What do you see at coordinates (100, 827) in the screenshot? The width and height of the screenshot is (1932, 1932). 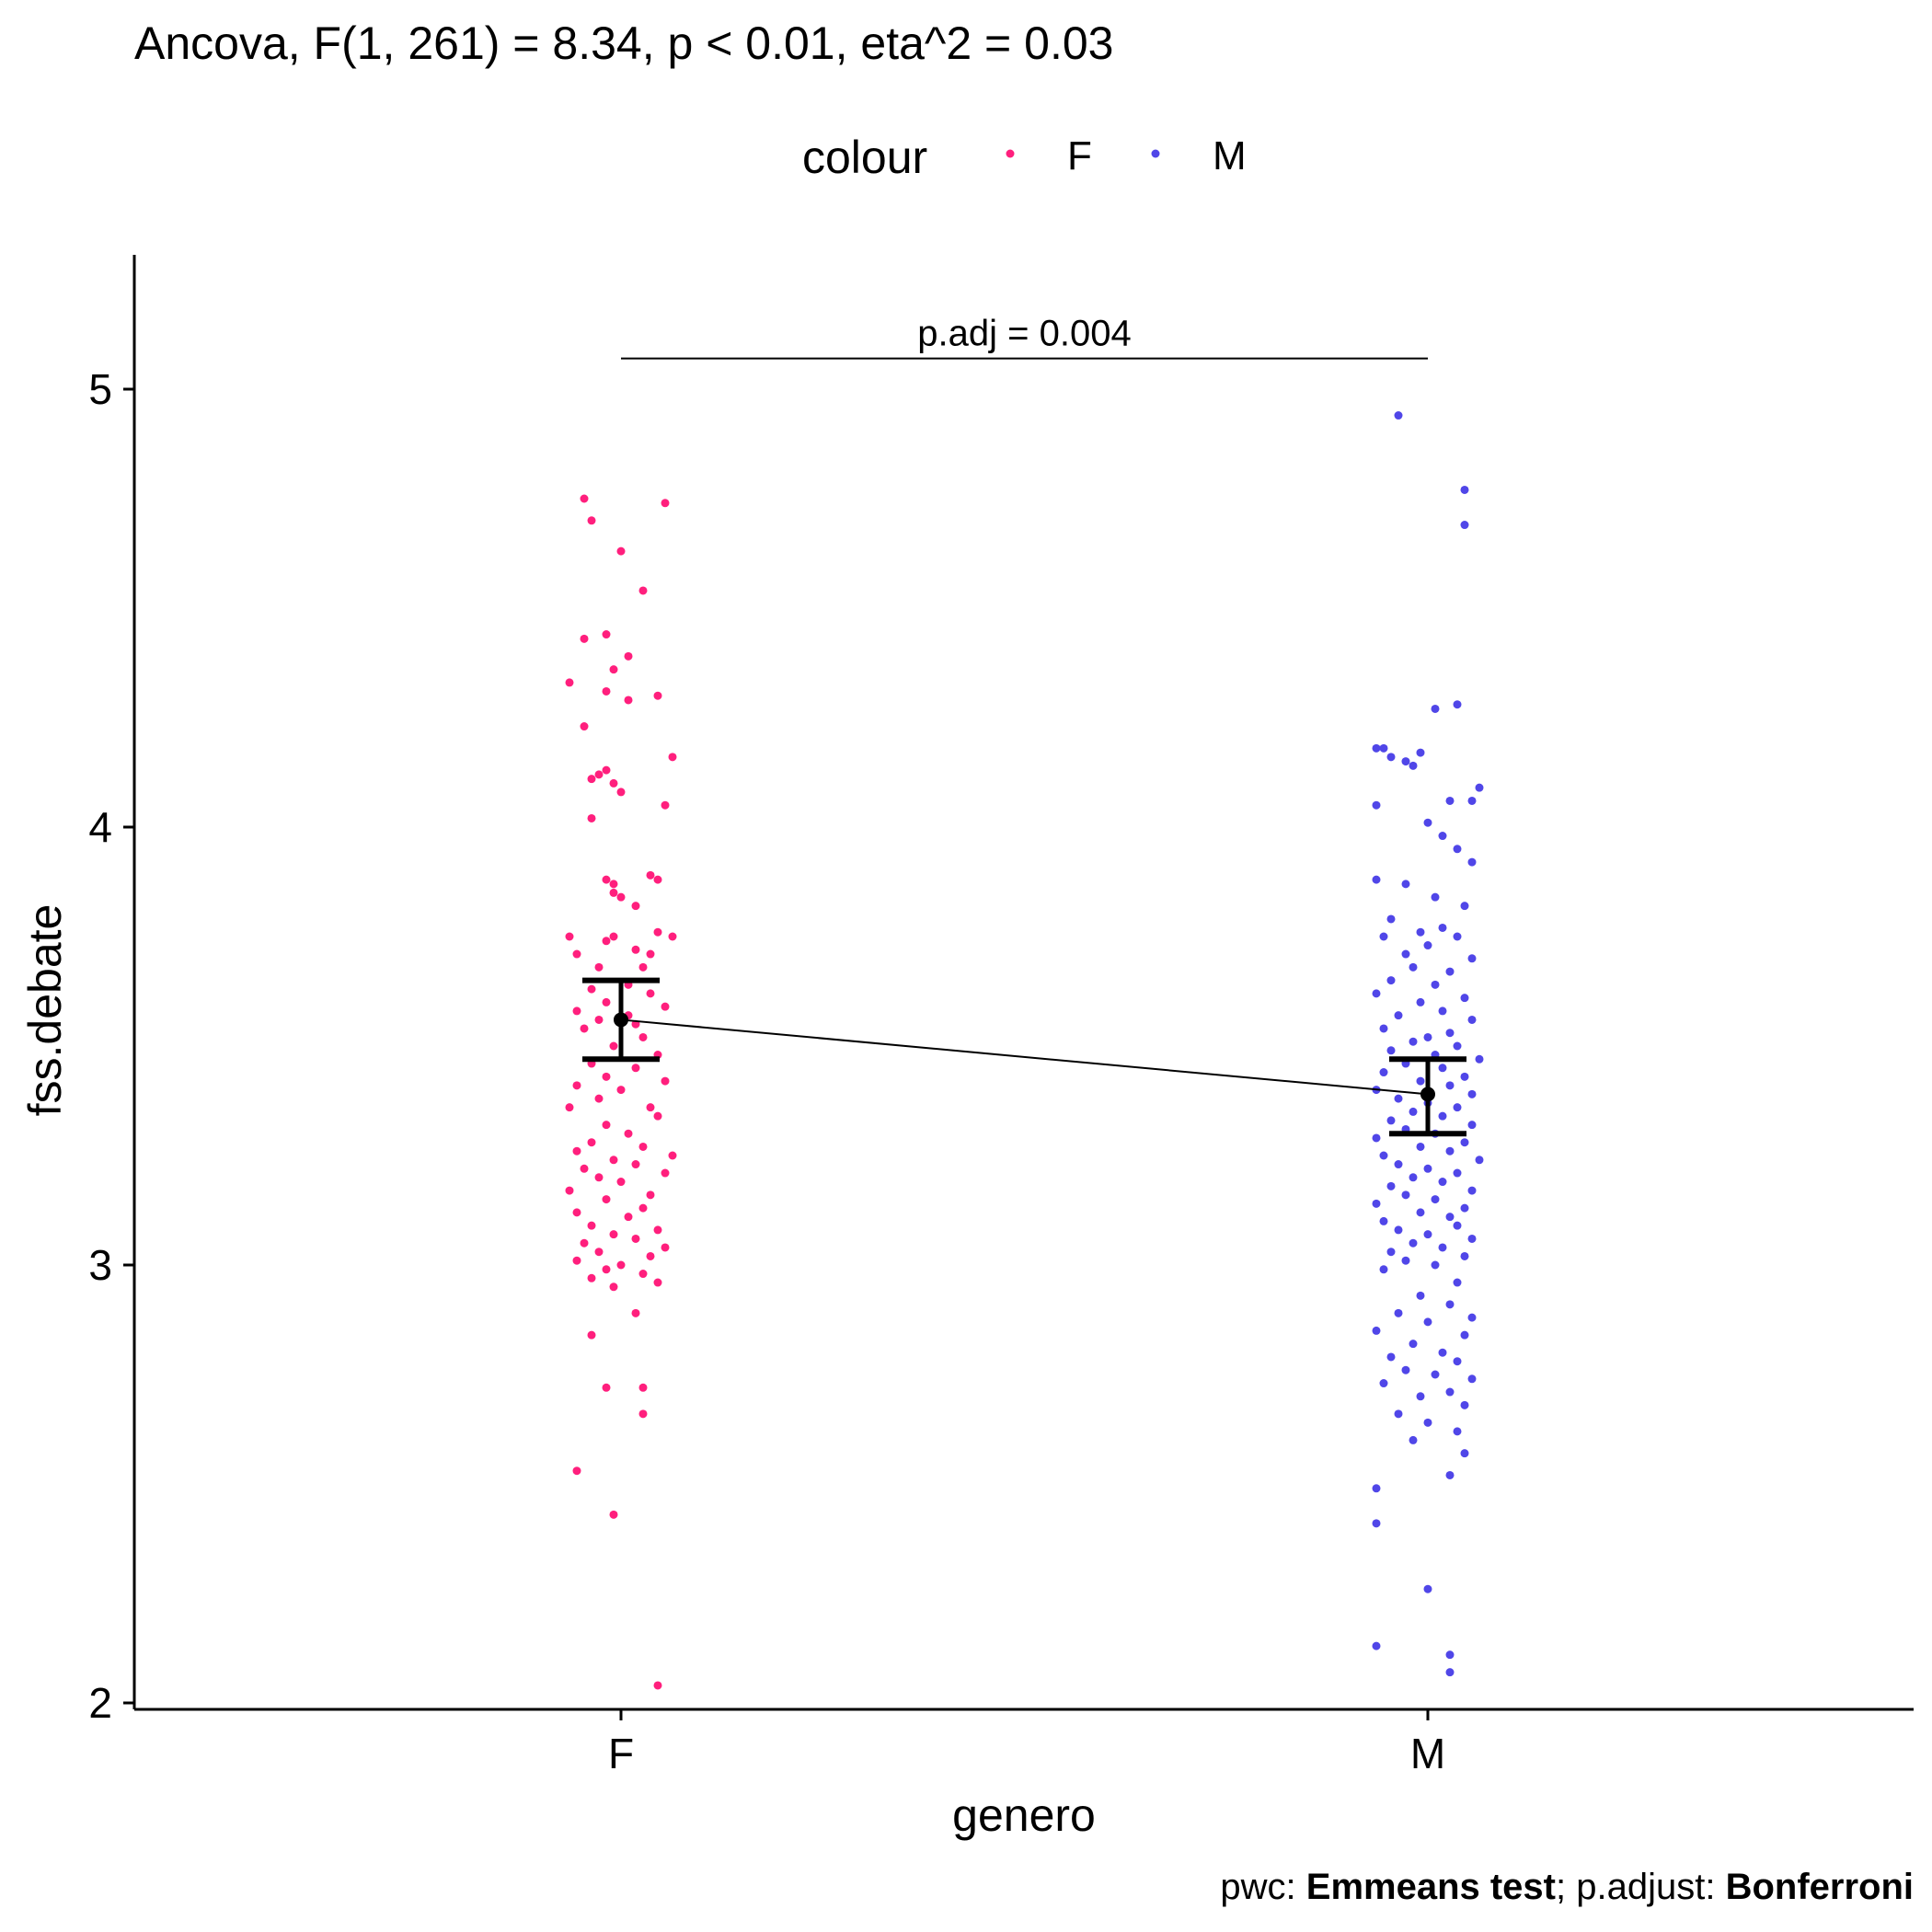 I see `y-tick-label: 4` at bounding box center [100, 827].